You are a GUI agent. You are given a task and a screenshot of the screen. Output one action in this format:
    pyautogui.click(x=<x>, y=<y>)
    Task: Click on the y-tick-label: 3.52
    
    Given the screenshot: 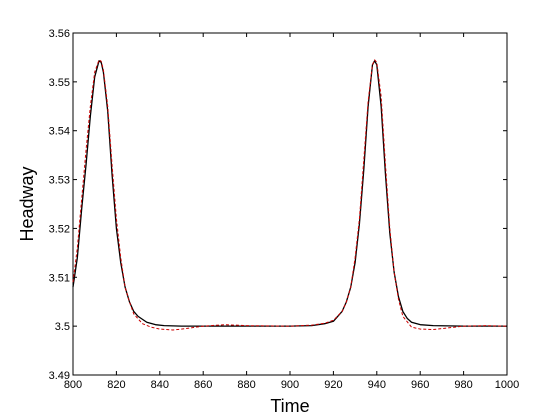 What is the action you would take?
    pyautogui.click(x=59, y=229)
    